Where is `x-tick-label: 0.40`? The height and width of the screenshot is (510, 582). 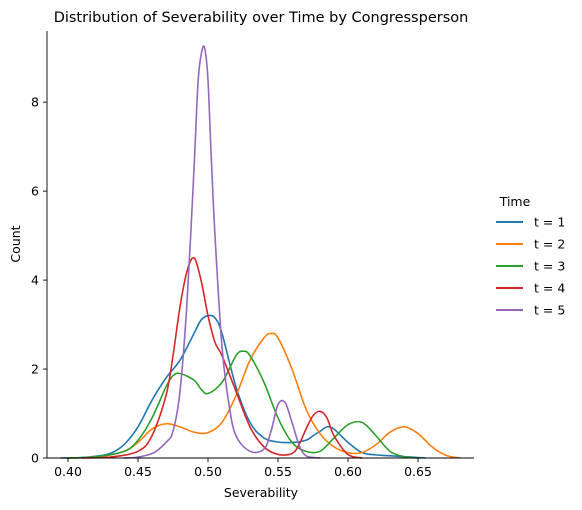
x-tick-label: 0.40 is located at coordinates (68, 471).